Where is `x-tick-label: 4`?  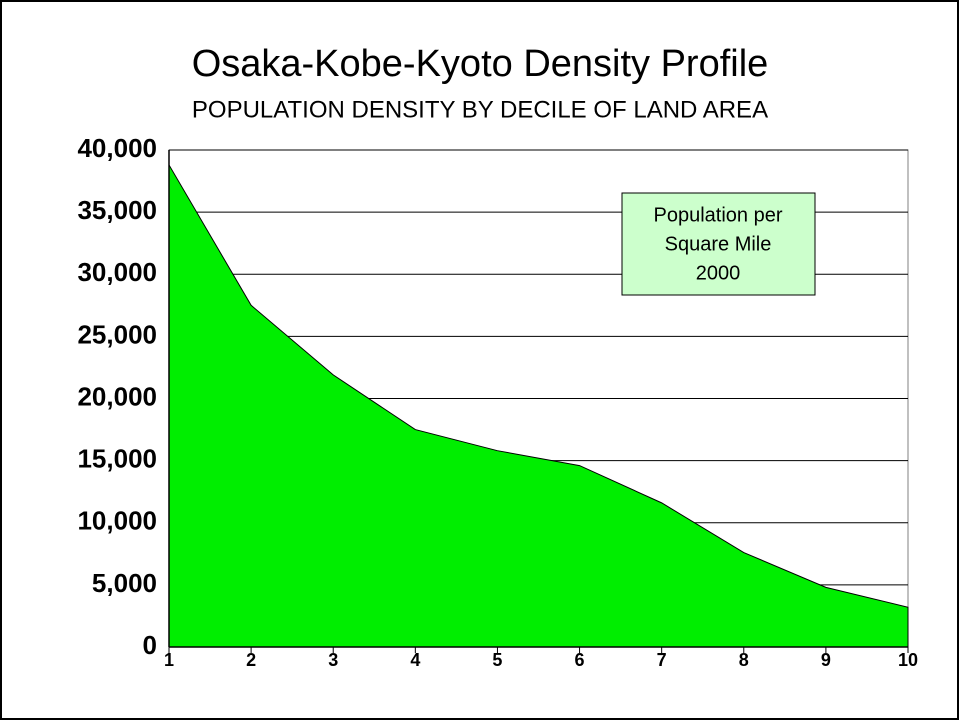
x-tick-label: 4 is located at coordinates (415, 660).